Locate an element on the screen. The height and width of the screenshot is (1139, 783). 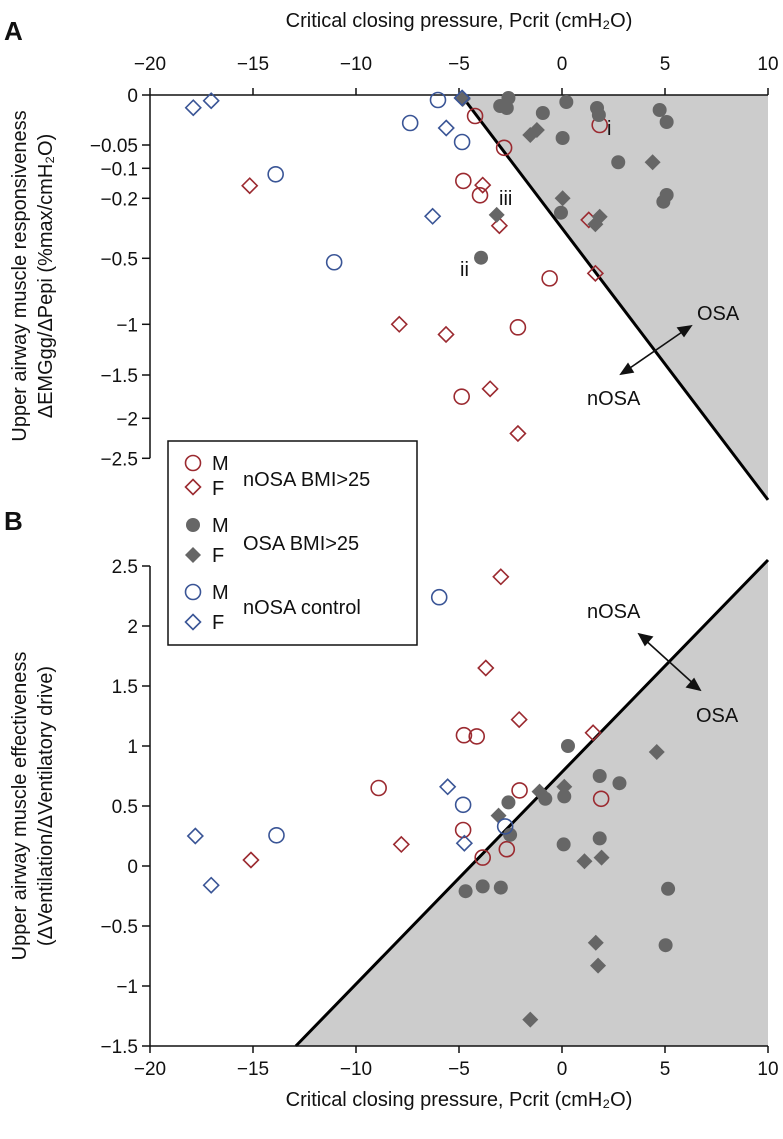
panel-b-double-arrow is located at coordinates (669, 662).